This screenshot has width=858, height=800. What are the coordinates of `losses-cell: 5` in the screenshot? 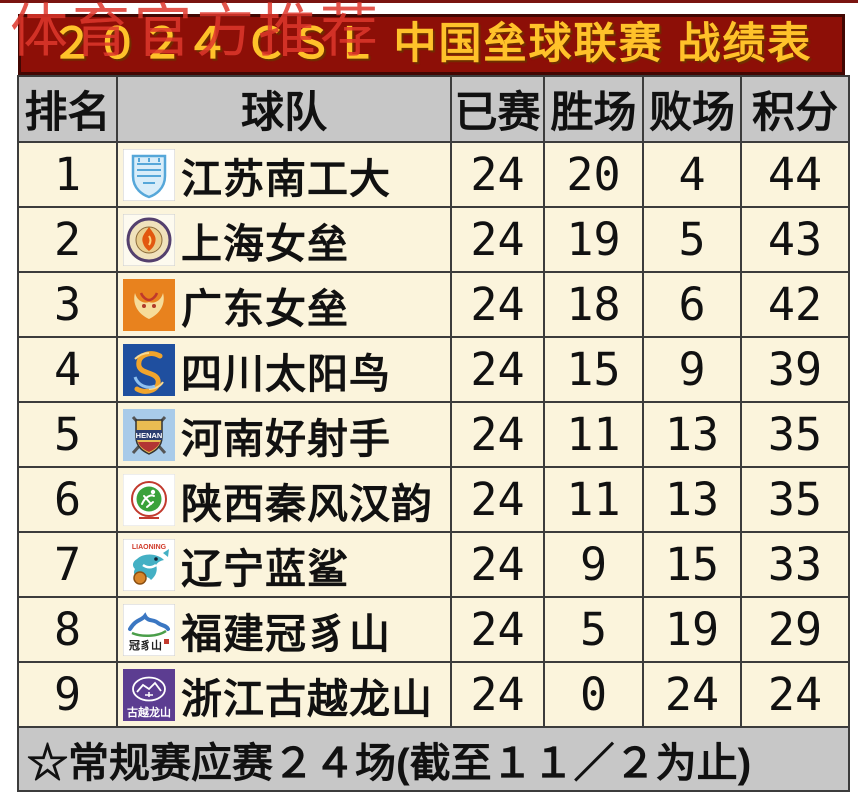 It's located at (692, 239).